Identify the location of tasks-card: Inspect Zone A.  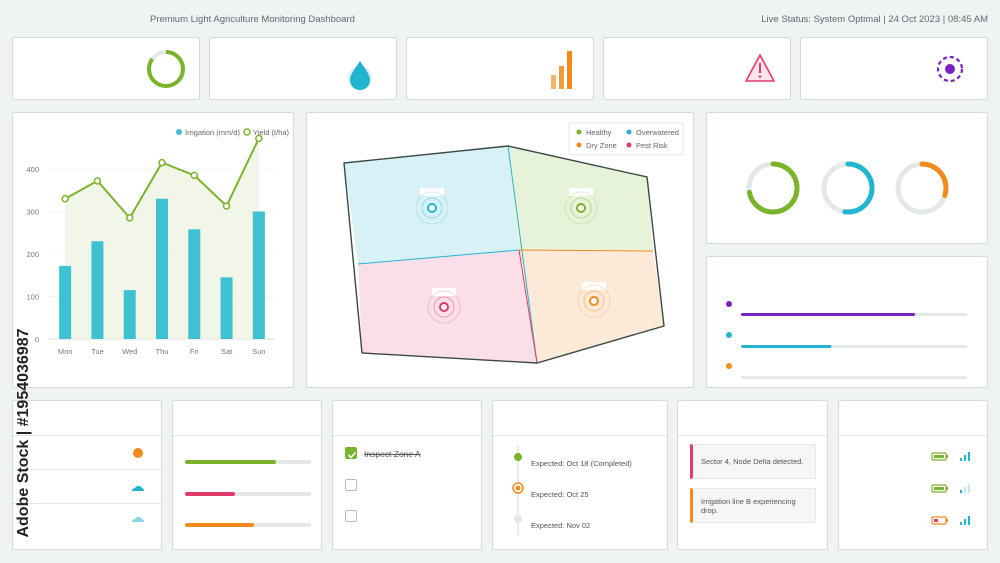
(407, 475).